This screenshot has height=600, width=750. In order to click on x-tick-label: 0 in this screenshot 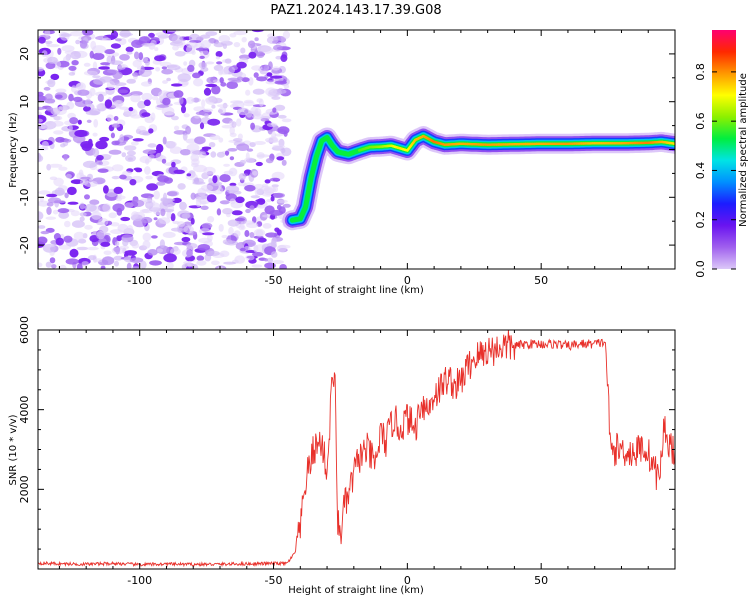, I will do `click(407, 280)`.